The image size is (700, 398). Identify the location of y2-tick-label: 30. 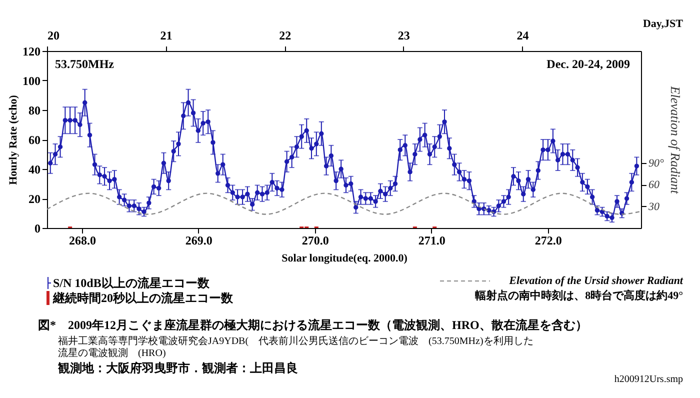
(654, 206).